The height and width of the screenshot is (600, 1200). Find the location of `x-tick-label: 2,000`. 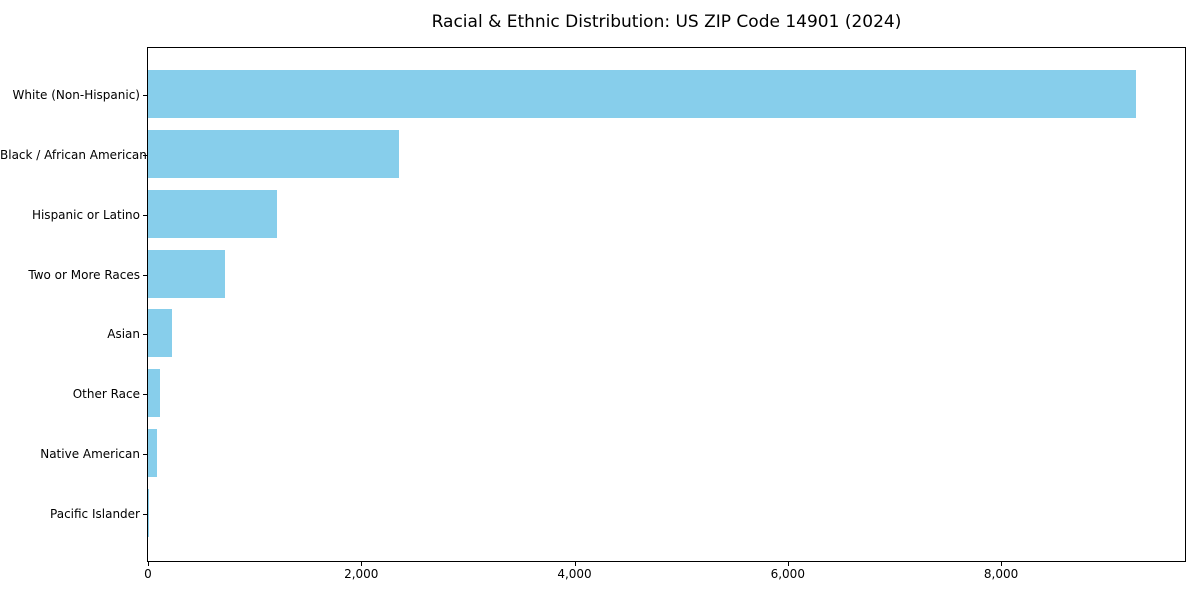

x-tick-label: 2,000 is located at coordinates (361, 574).